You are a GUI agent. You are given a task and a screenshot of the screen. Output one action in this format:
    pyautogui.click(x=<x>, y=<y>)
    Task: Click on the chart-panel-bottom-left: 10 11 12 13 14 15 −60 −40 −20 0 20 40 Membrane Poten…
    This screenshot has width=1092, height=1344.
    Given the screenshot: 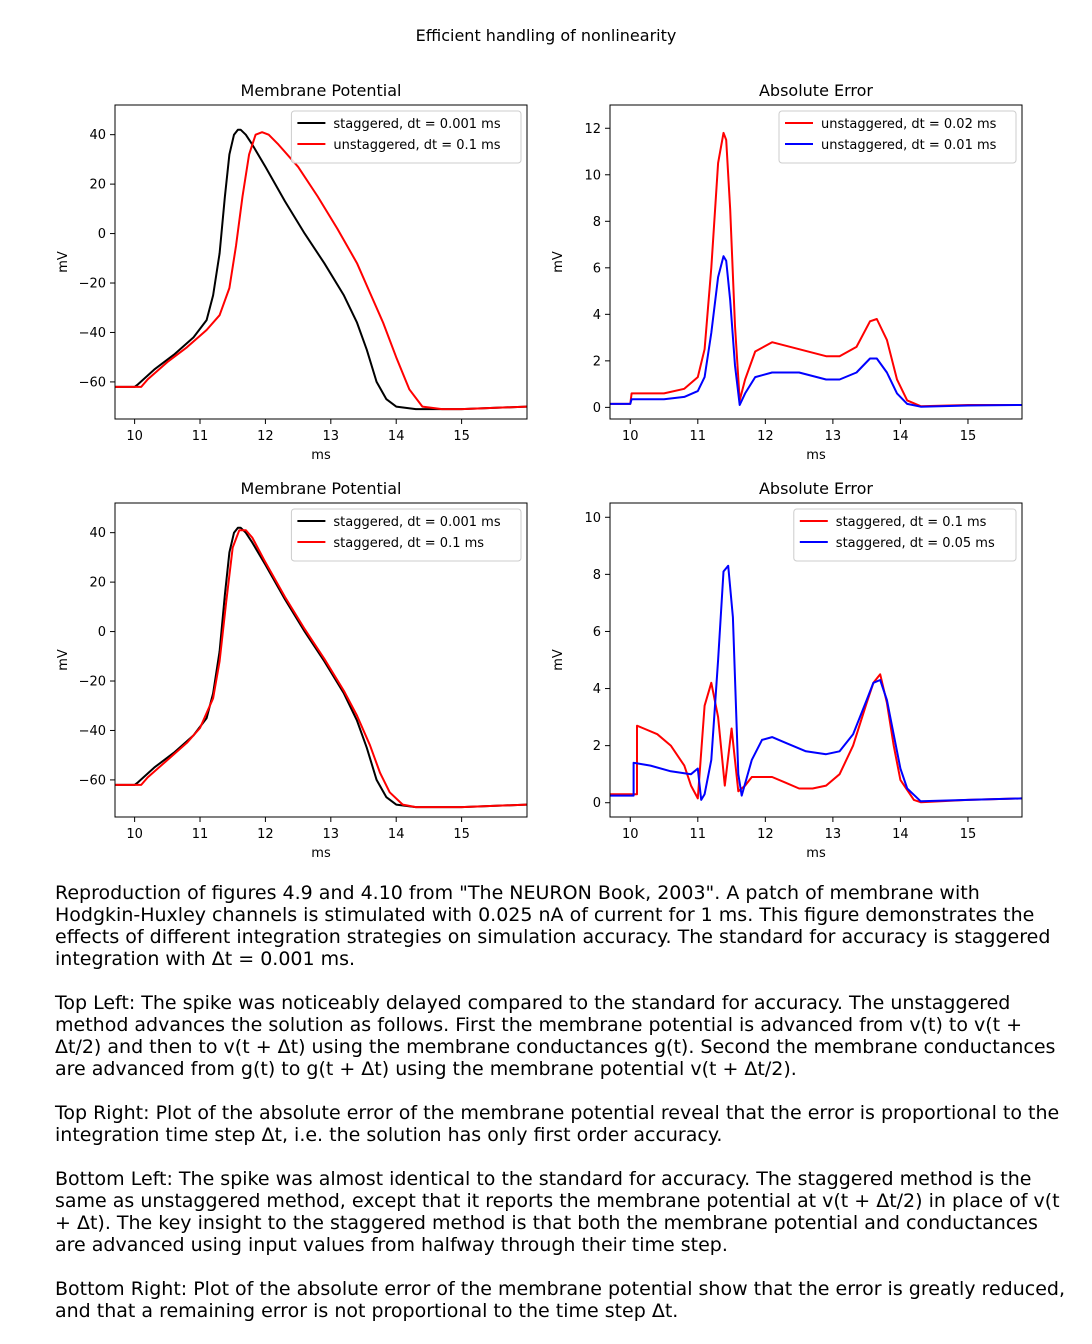 What is the action you would take?
    pyautogui.click(x=292, y=670)
    